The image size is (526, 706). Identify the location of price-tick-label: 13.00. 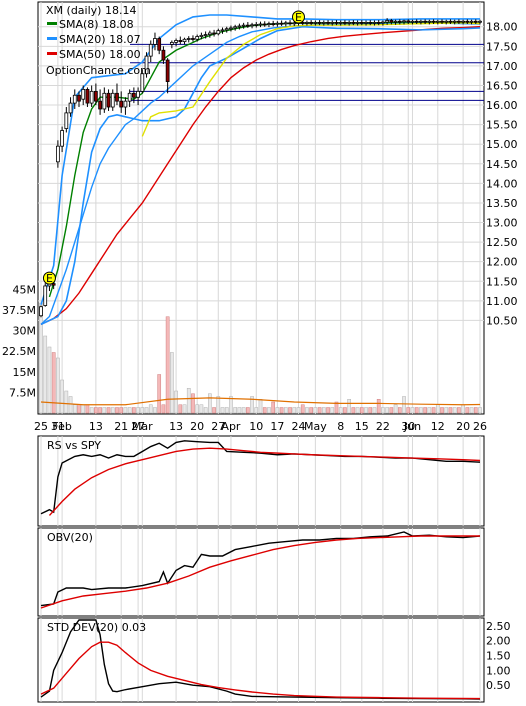
(502, 223).